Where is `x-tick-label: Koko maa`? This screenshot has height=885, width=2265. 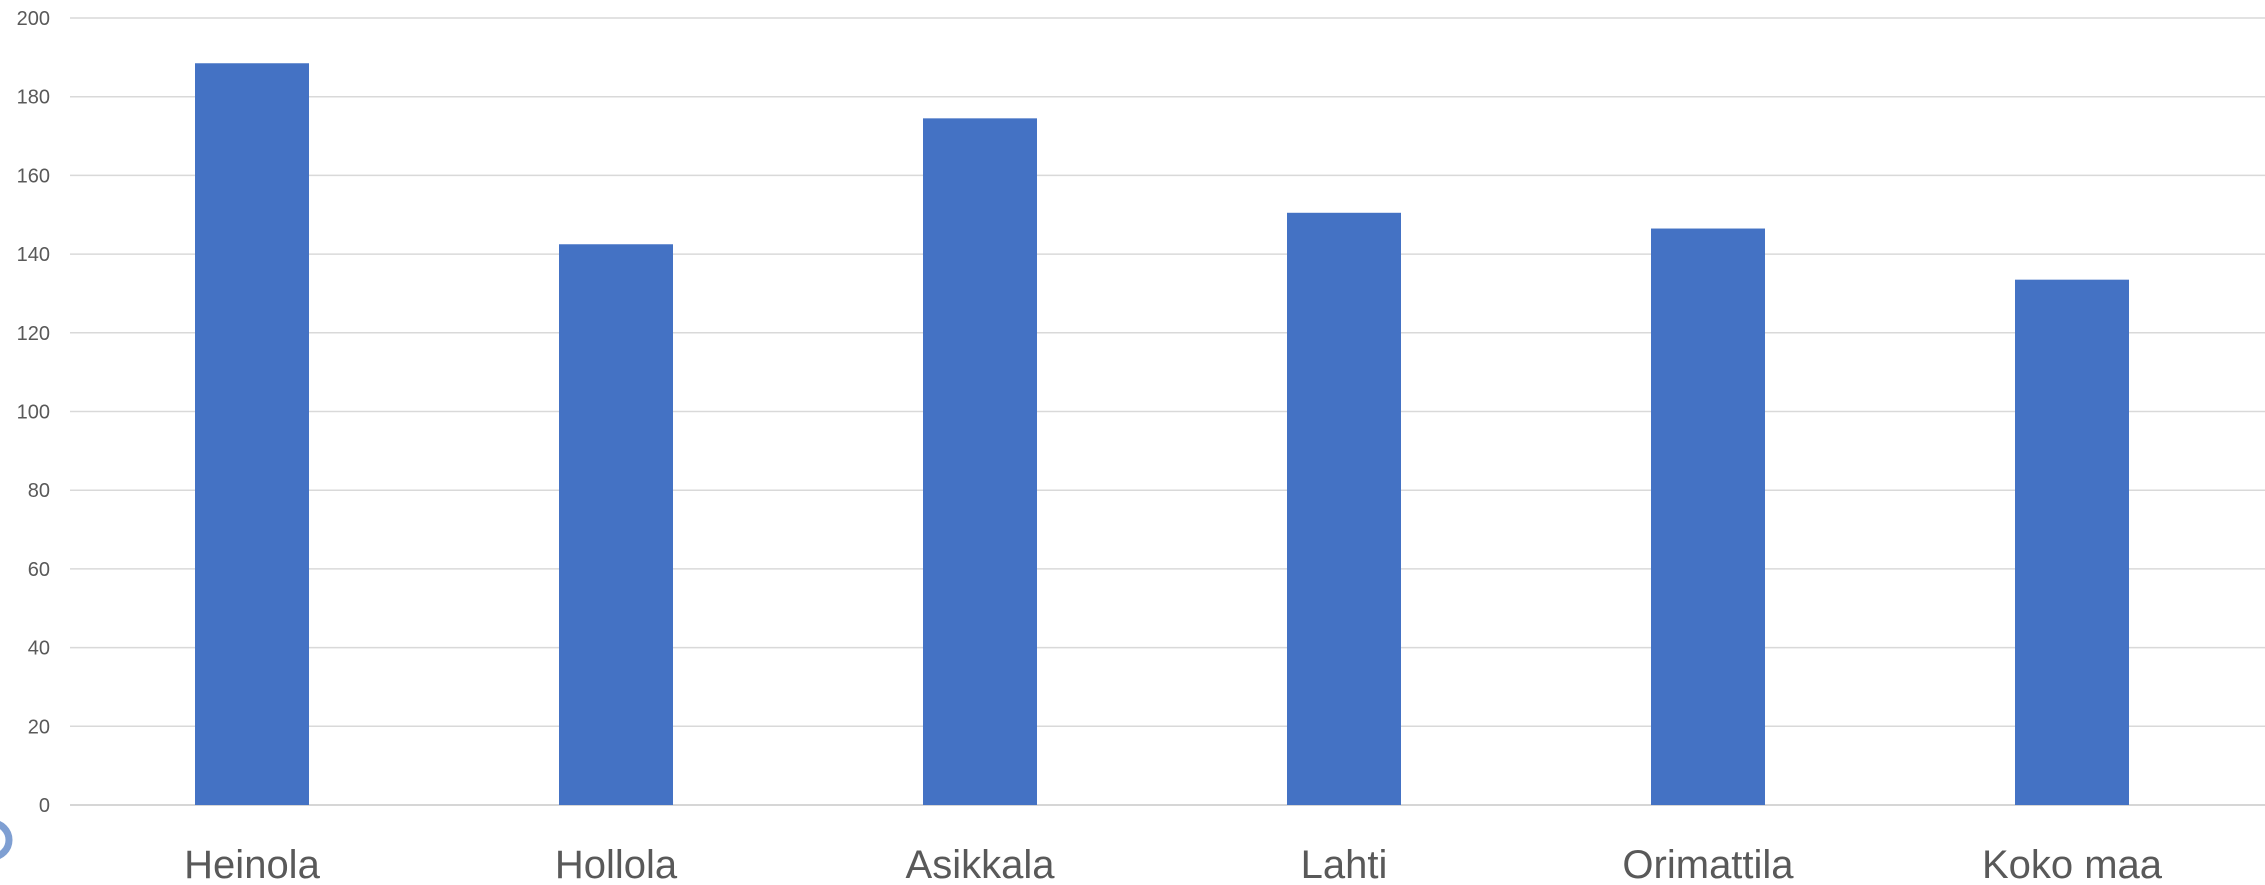 x-tick-label: Koko maa is located at coordinates (2072, 864).